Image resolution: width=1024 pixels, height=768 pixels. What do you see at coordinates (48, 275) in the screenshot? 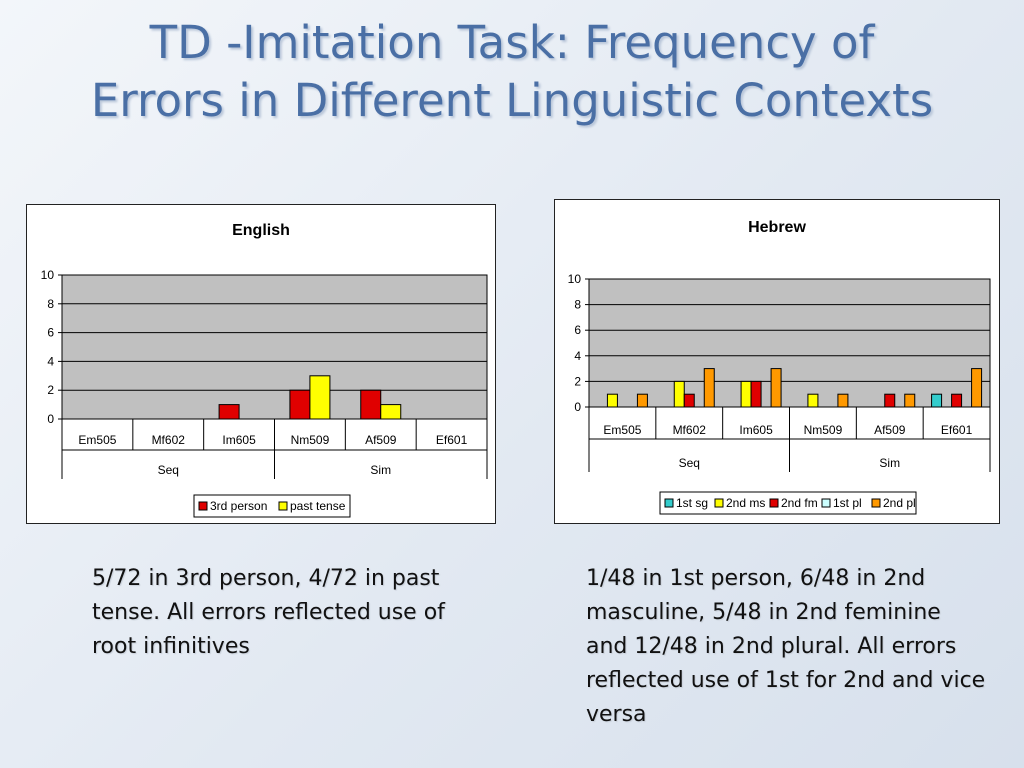
I see `english-y-tick-label: 10` at bounding box center [48, 275].